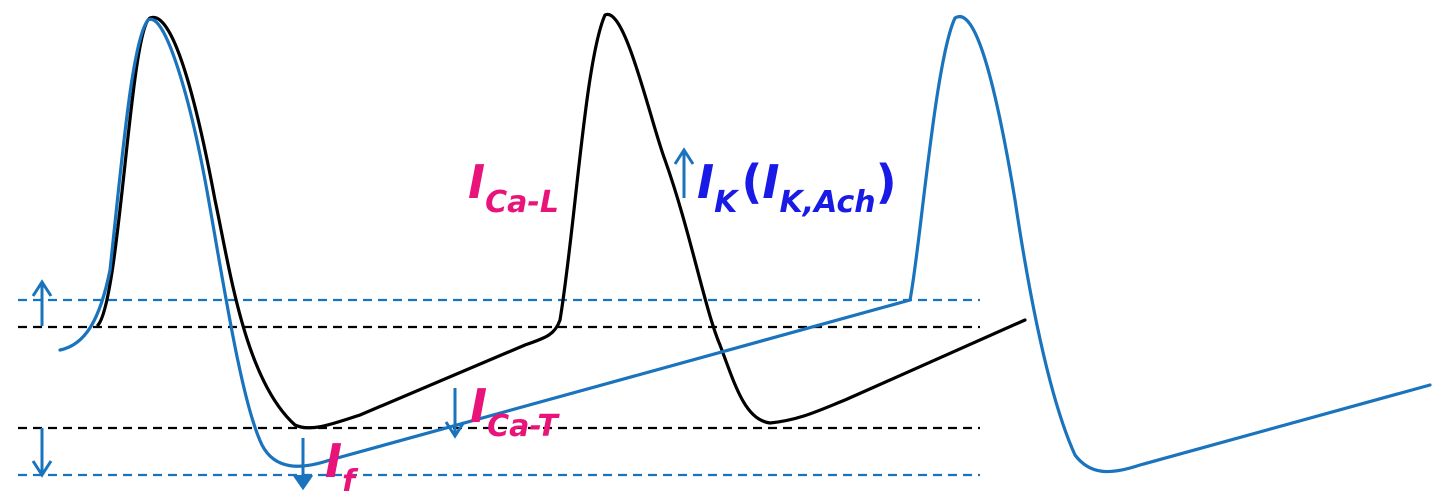 This screenshot has width=1436, height=502. What do you see at coordinates (478, 406) in the screenshot?
I see `ica-t-label-main: I` at bounding box center [478, 406].